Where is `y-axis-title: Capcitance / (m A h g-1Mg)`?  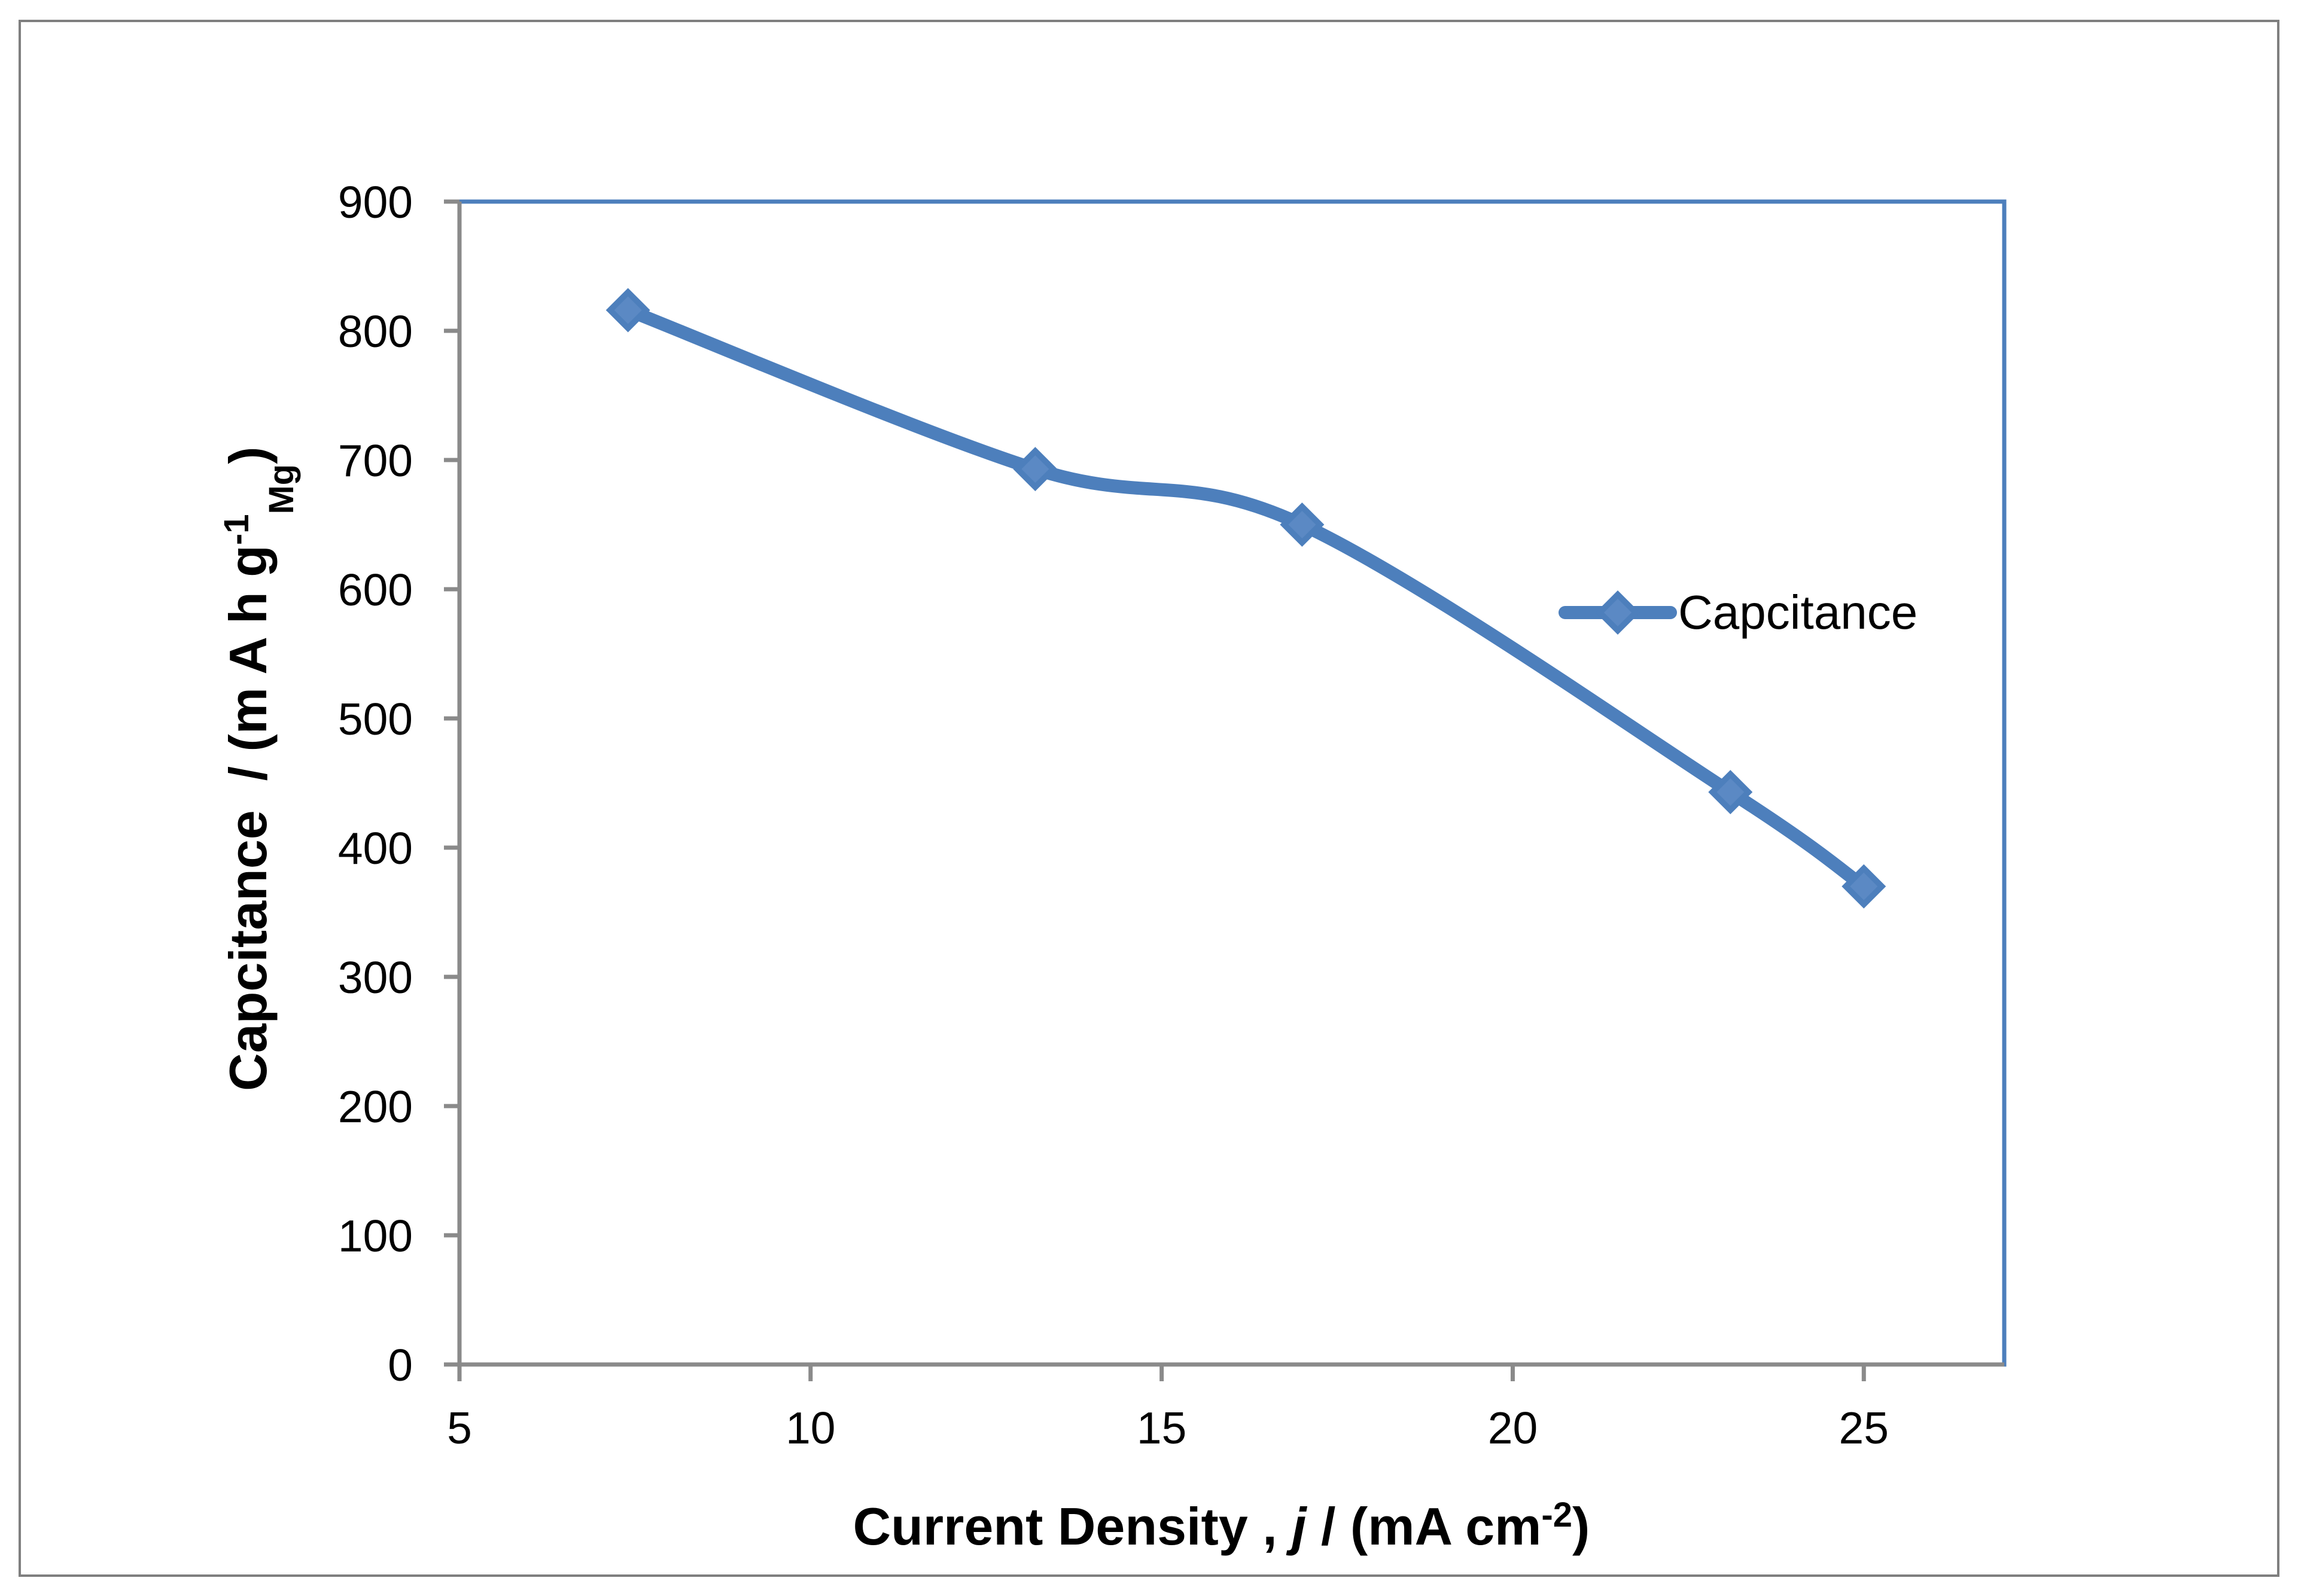
y-axis-title: Capcitance / (m A h g-1Mg) is located at coordinates (259, 783).